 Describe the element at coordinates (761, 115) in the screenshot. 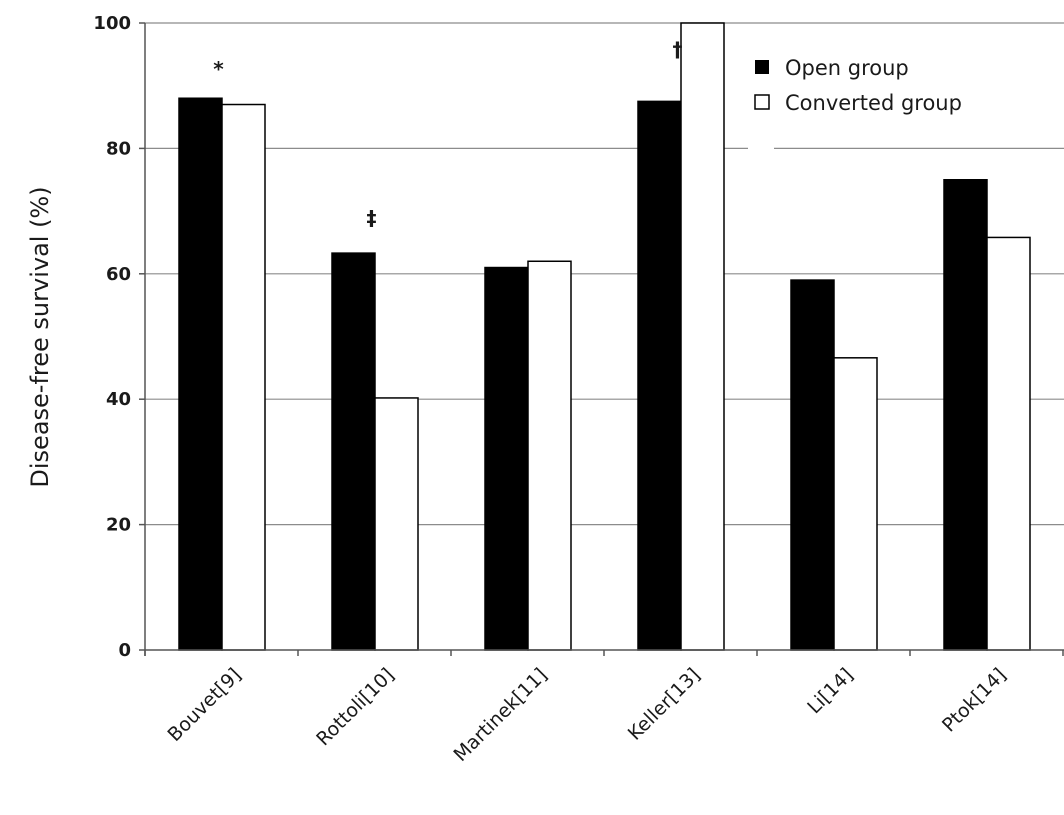

I see `legend-background` at that location.